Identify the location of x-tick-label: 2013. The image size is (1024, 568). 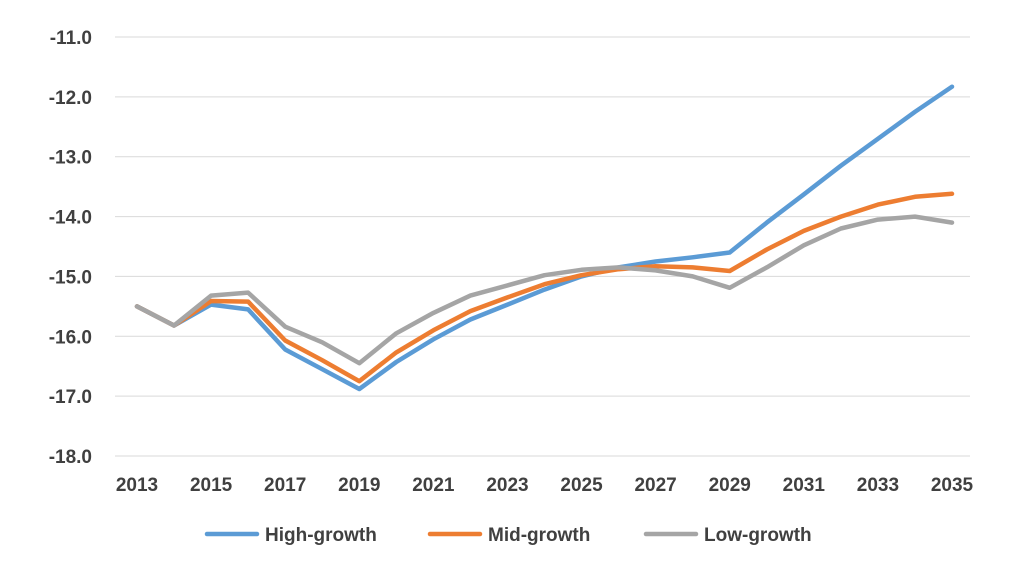
(137, 485).